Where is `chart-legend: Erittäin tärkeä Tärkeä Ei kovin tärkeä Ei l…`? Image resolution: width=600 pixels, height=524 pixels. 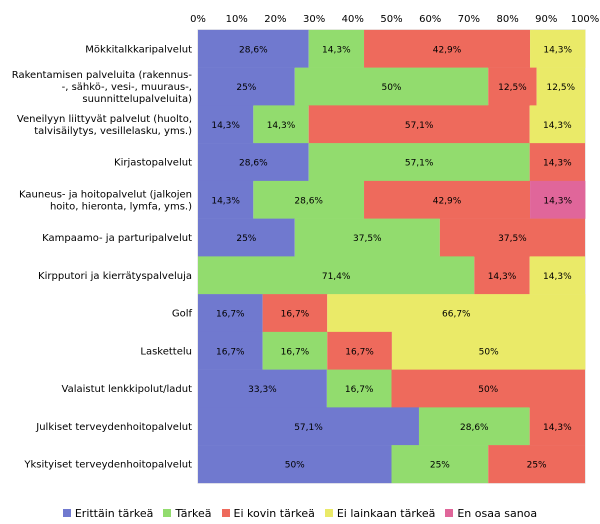 chart-legend: Erittäin tärkeä Tärkeä Ei kovin tärkeä Ei l… is located at coordinates (300, 513).